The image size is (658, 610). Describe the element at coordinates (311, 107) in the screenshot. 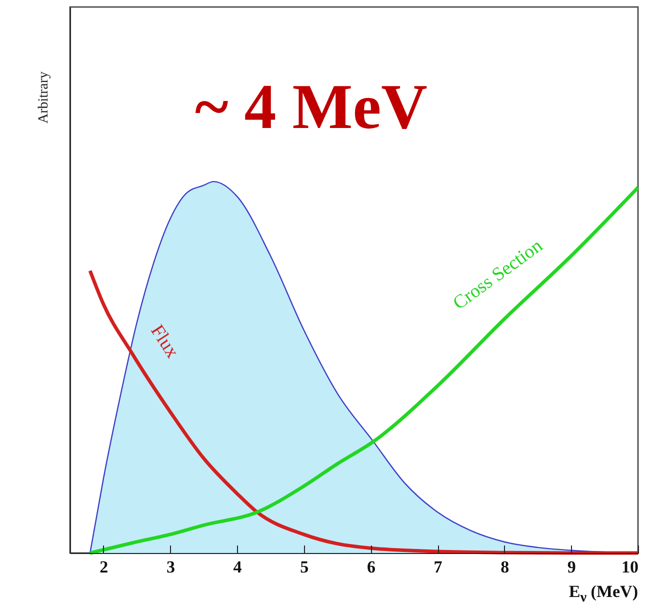

I see `text: ~ 4 MeV` at that location.